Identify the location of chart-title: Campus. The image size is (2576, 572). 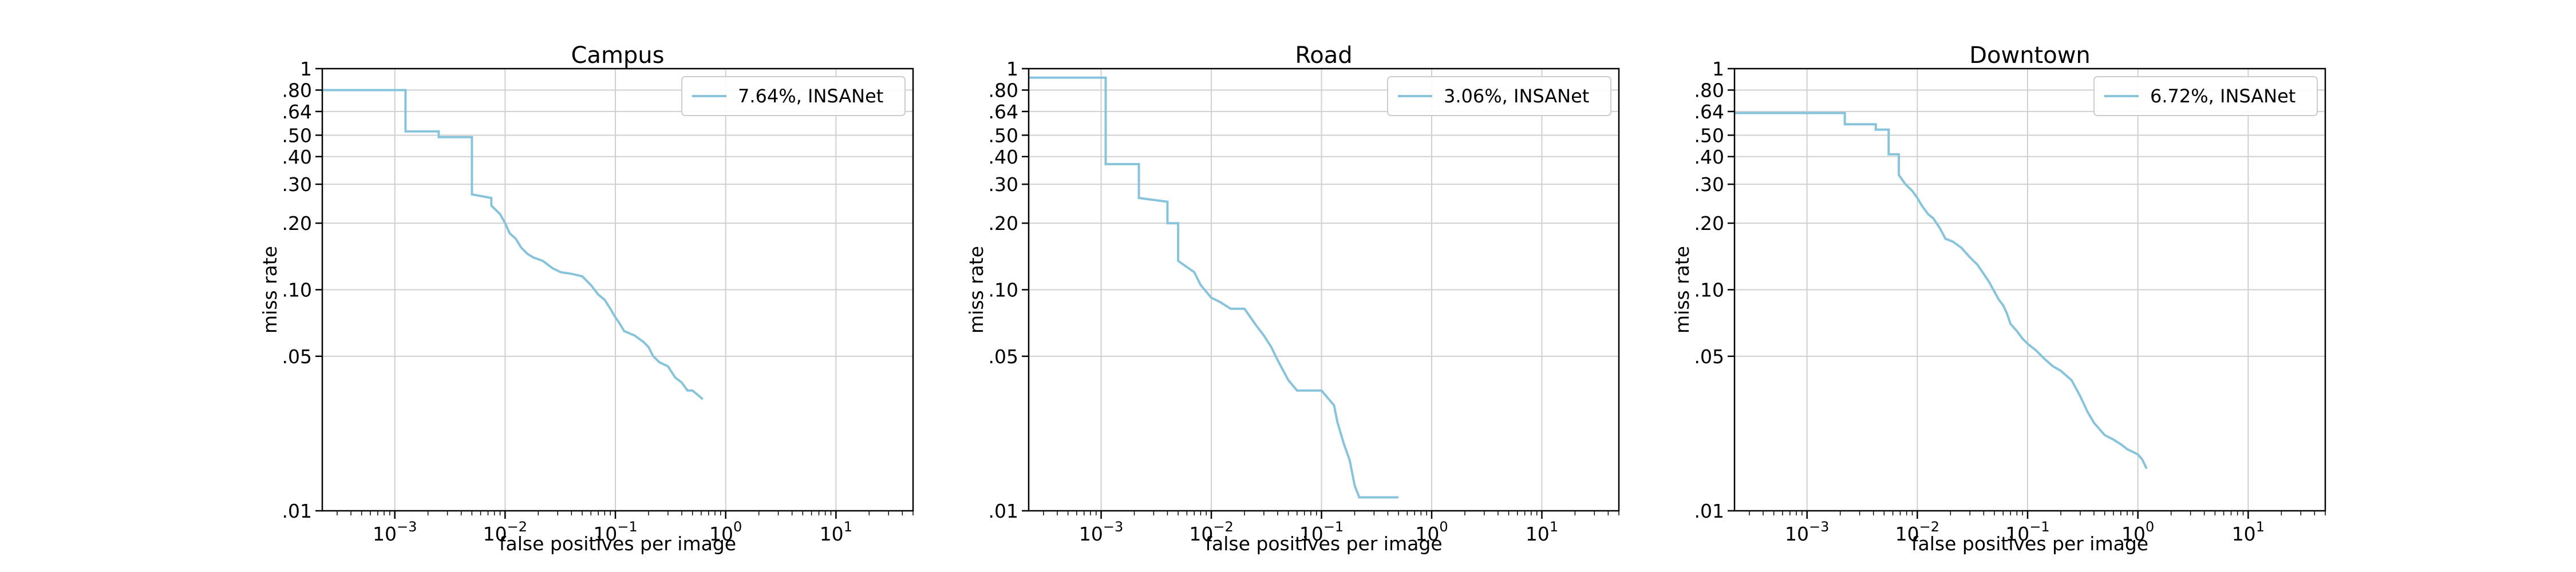
(618, 55).